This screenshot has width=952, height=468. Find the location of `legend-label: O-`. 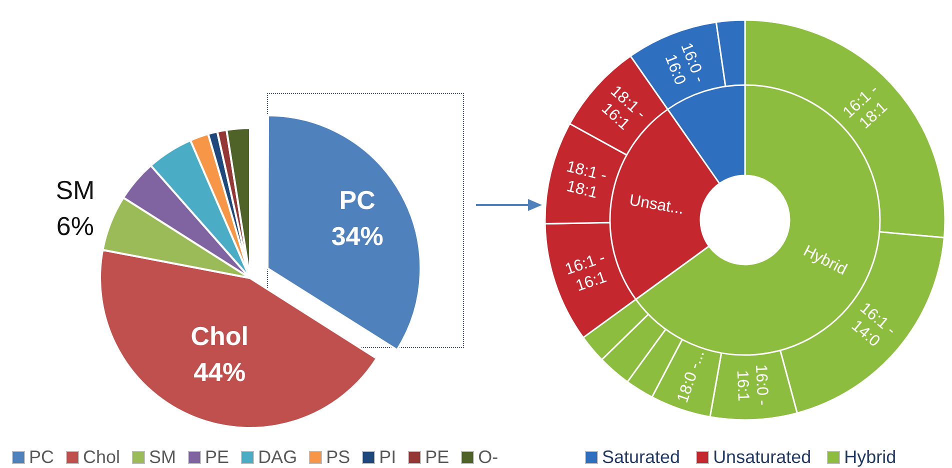

legend-label: O- is located at coordinates (488, 457).